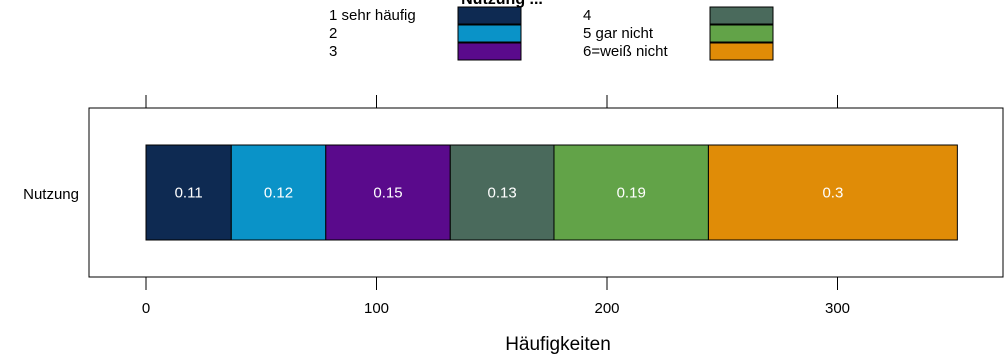 Image resolution: width=1004 pixels, height=358 pixels. Describe the element at coordinates (376, 308) in the screenshot. I see `x-tick-label-100: 100` at that location.